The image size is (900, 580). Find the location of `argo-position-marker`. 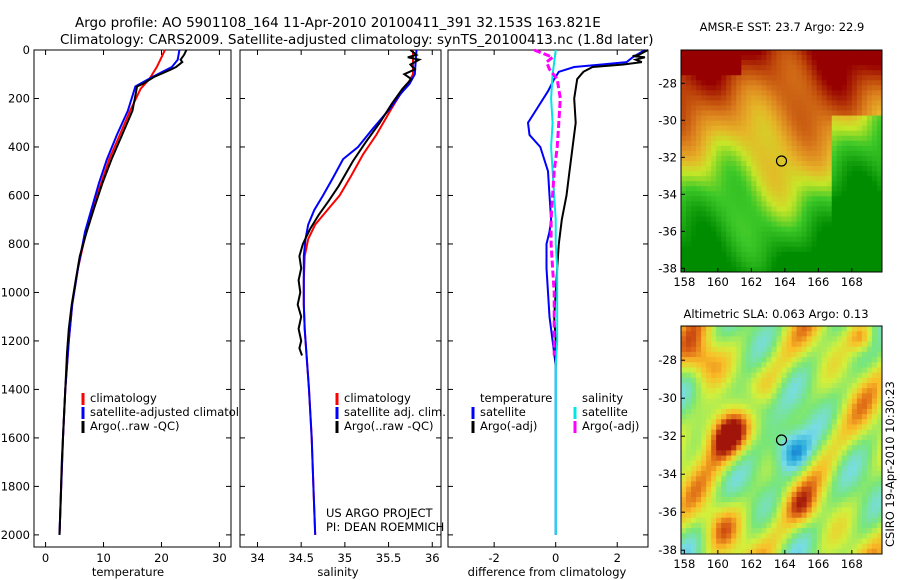

argo-position-marker is located at coordinates (781, 161).